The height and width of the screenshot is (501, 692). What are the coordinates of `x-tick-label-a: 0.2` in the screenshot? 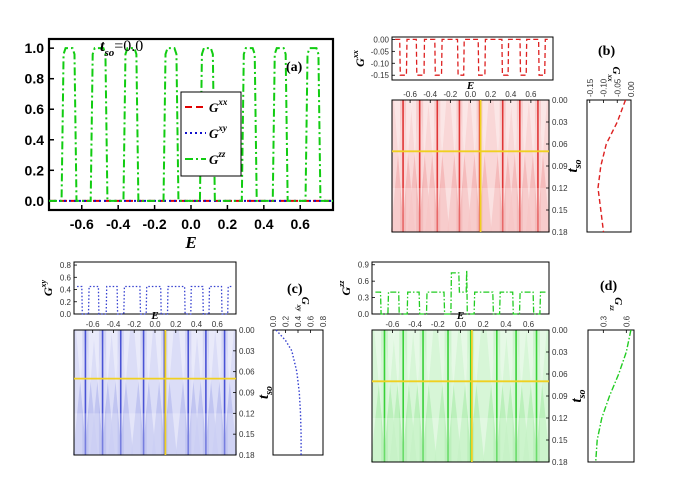 It's located at (228, 224).